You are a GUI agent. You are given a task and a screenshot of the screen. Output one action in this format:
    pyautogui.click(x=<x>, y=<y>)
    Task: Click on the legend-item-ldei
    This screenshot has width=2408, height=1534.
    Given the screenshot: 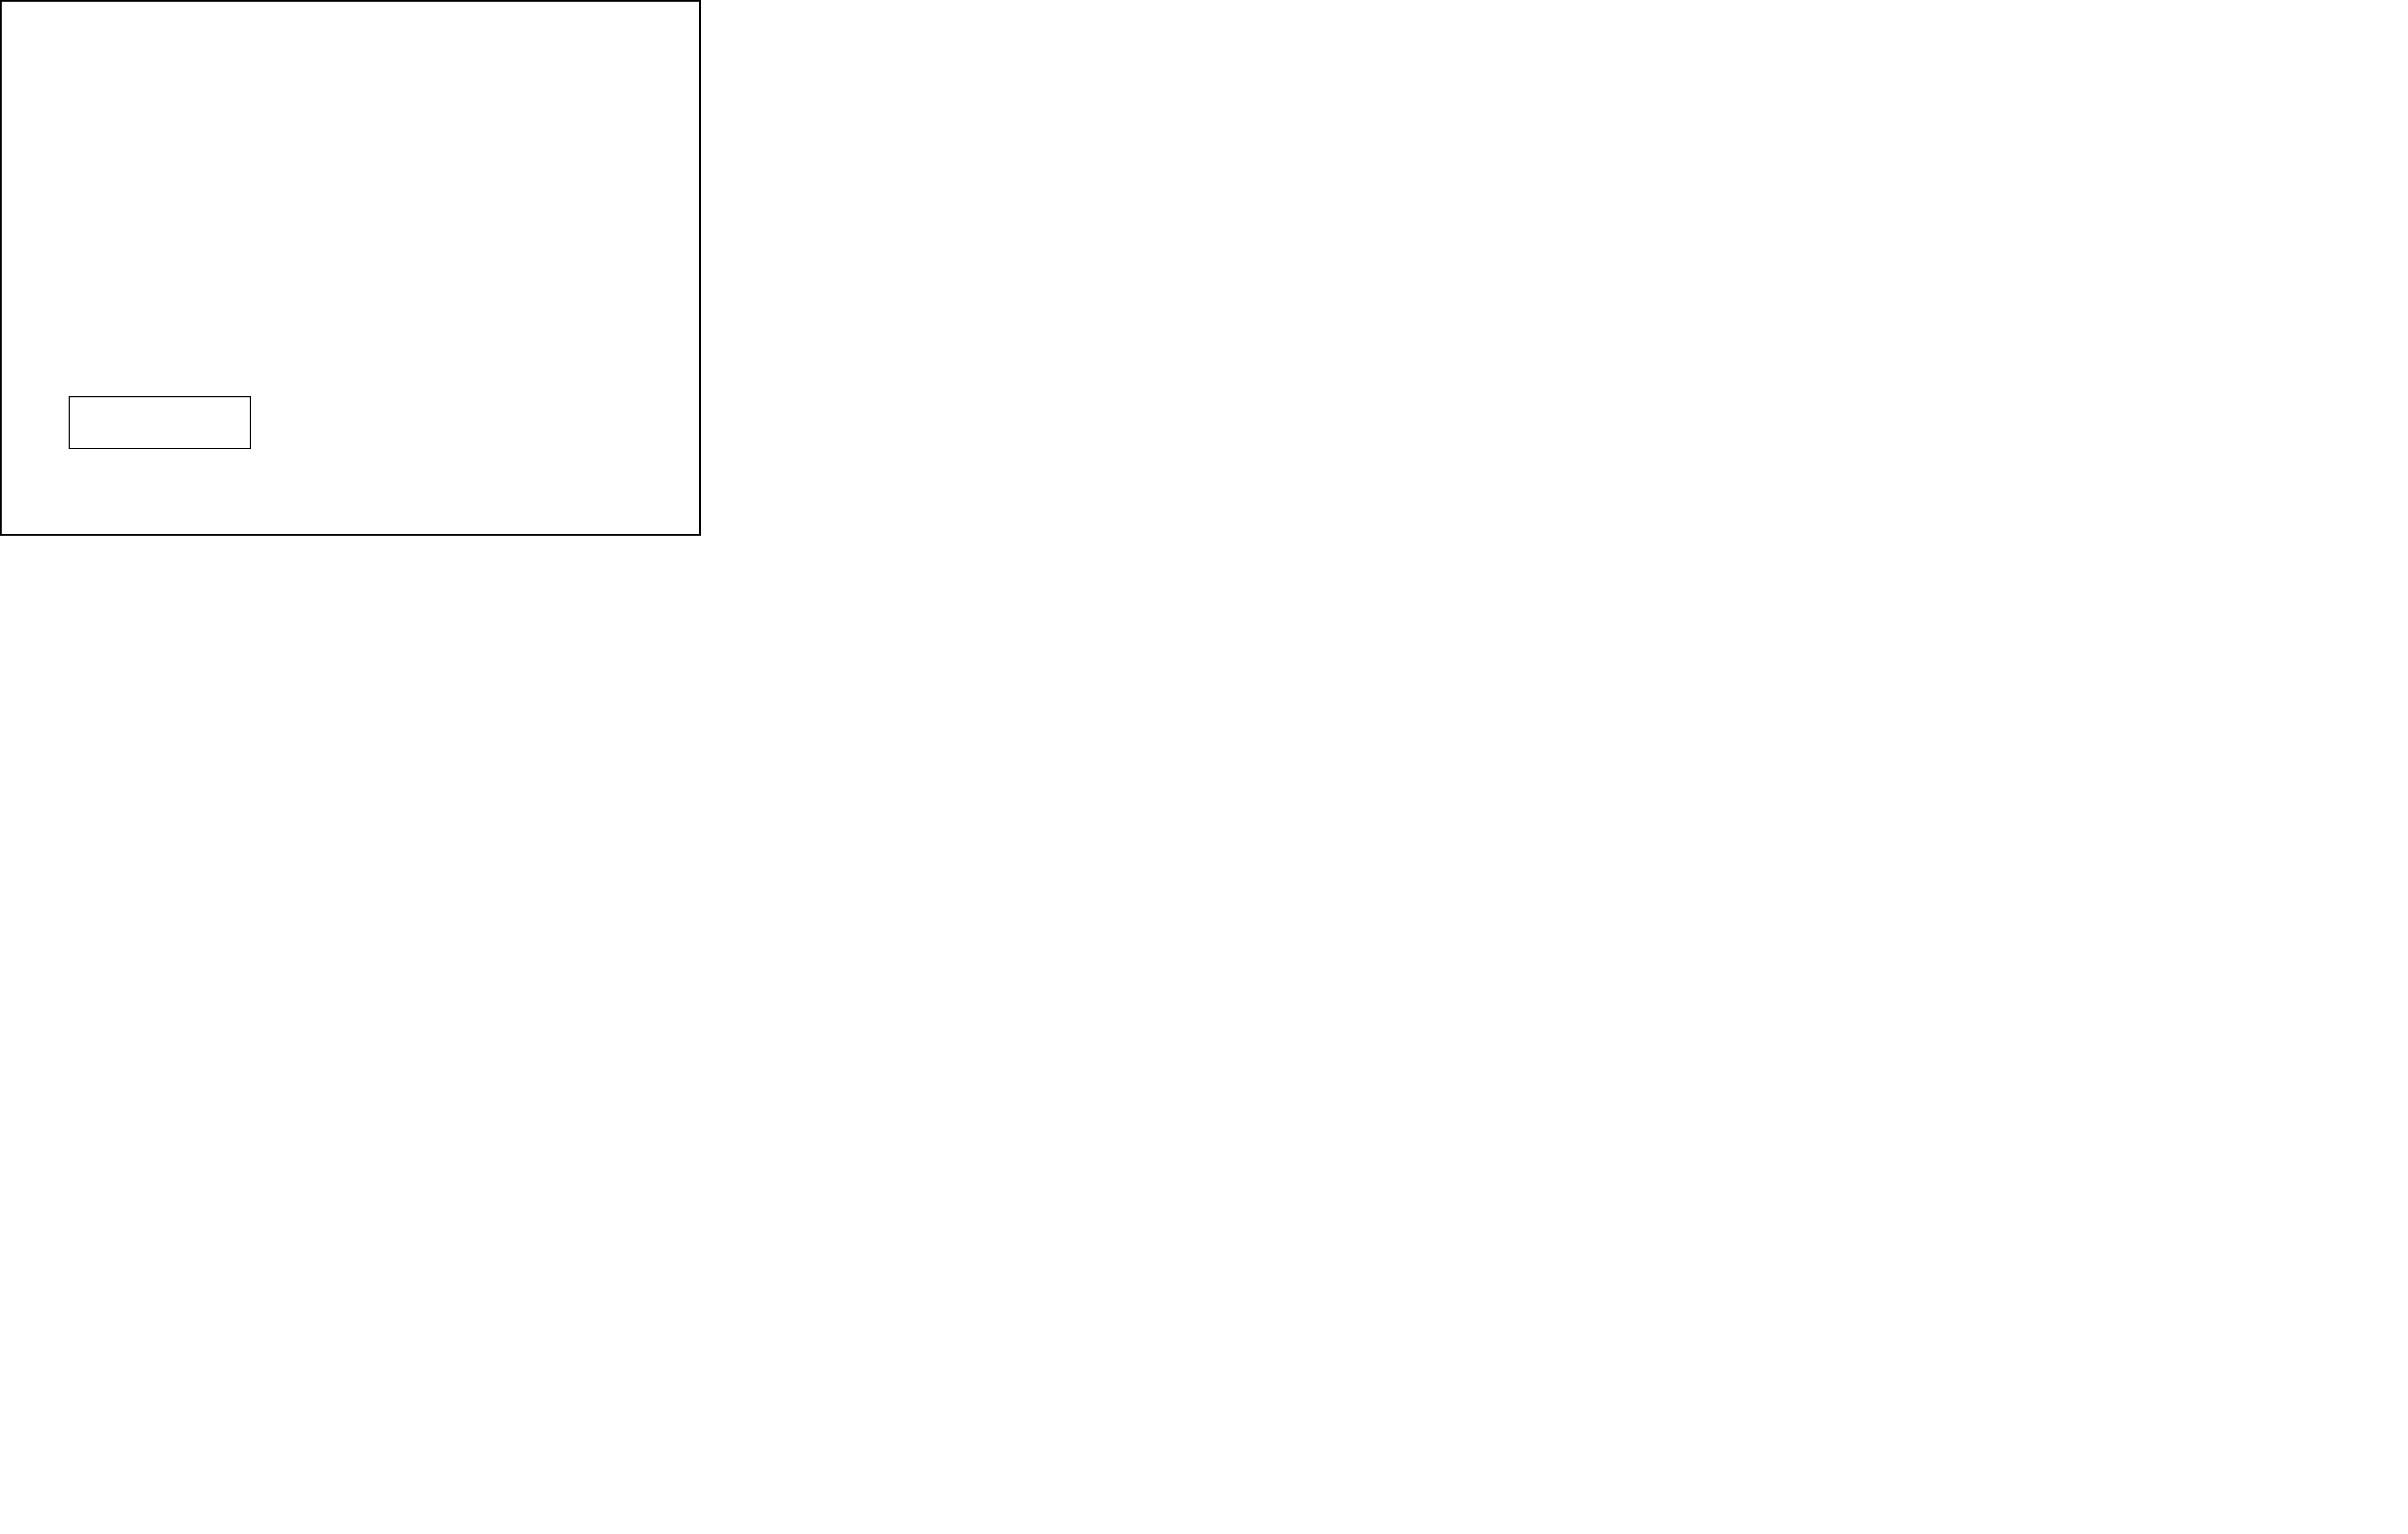 What is the action you would take?
    pyautogui.click(x=167, y=426)
    